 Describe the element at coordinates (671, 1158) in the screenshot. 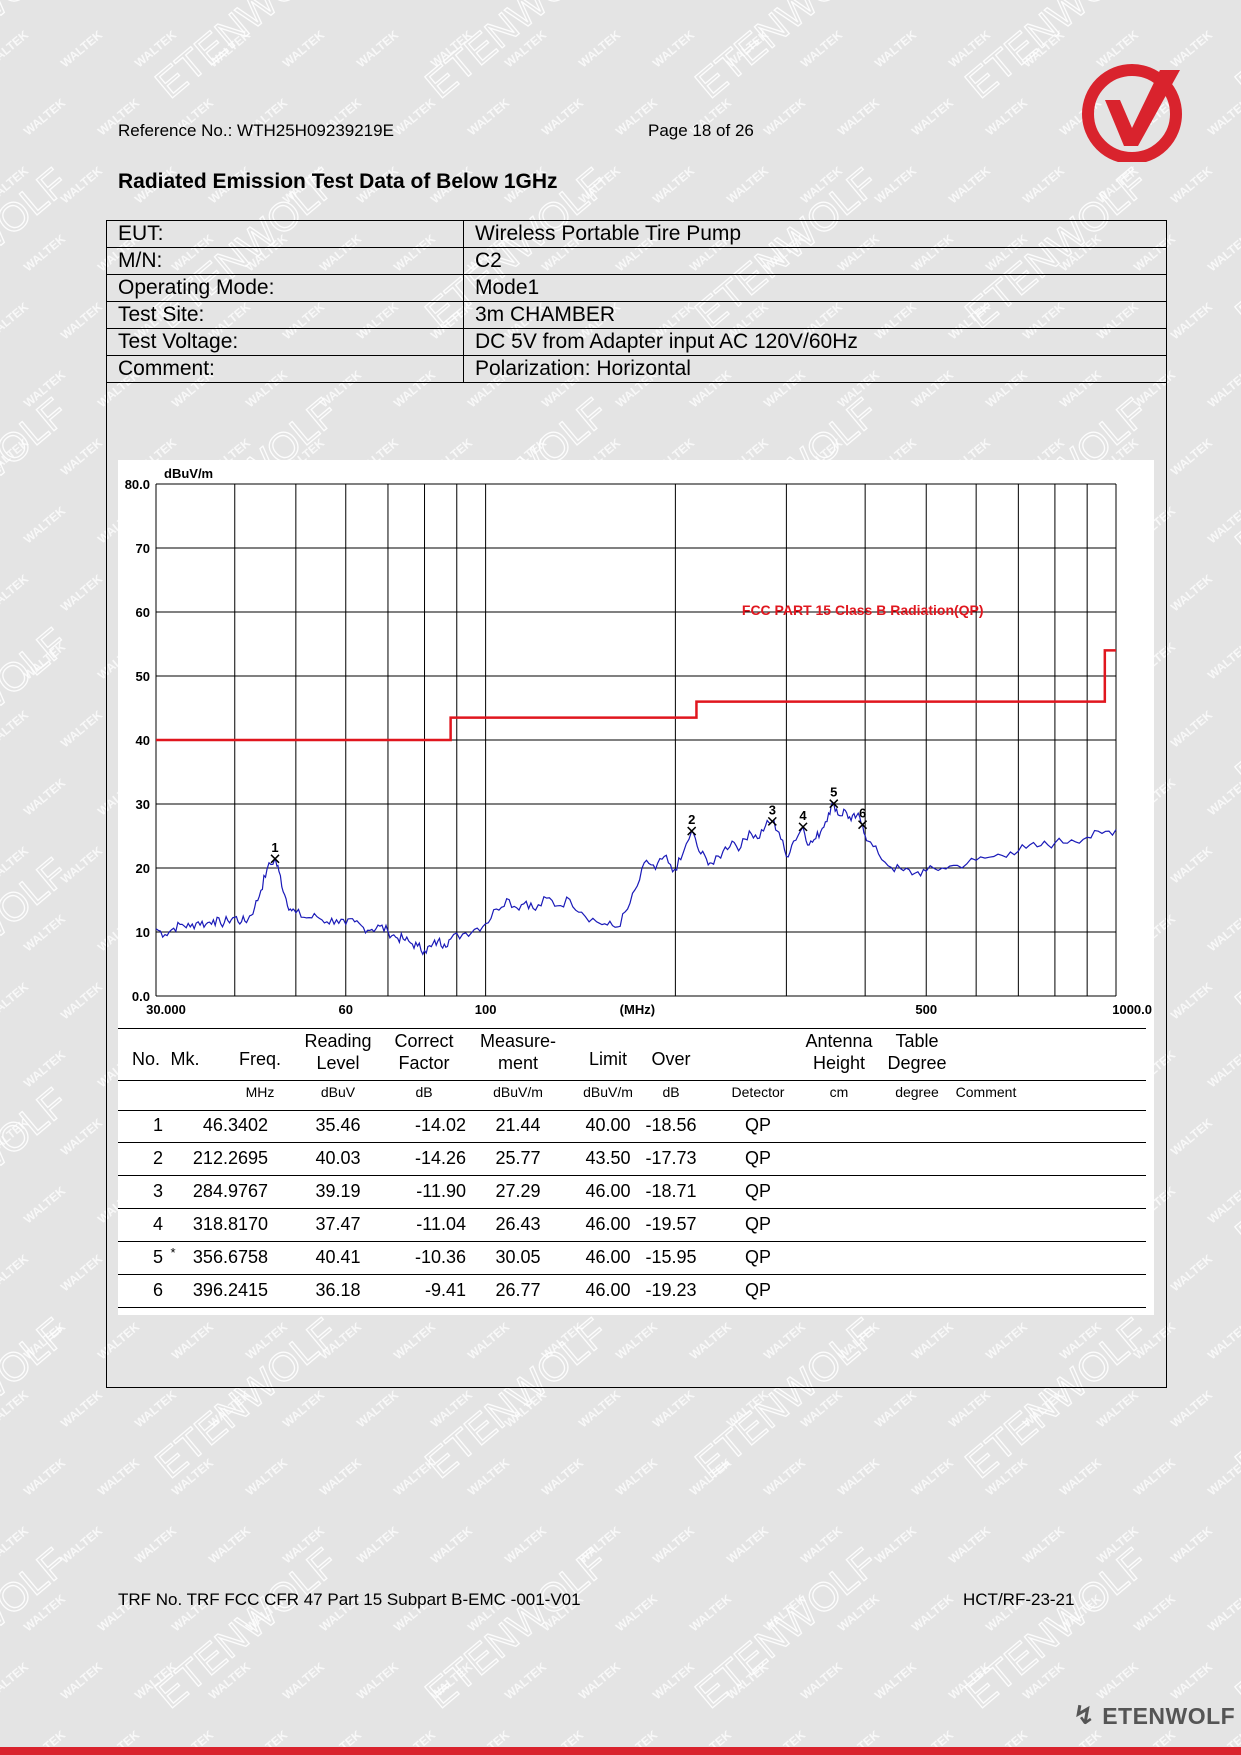

I see `table-cell: -17.73` at that location.